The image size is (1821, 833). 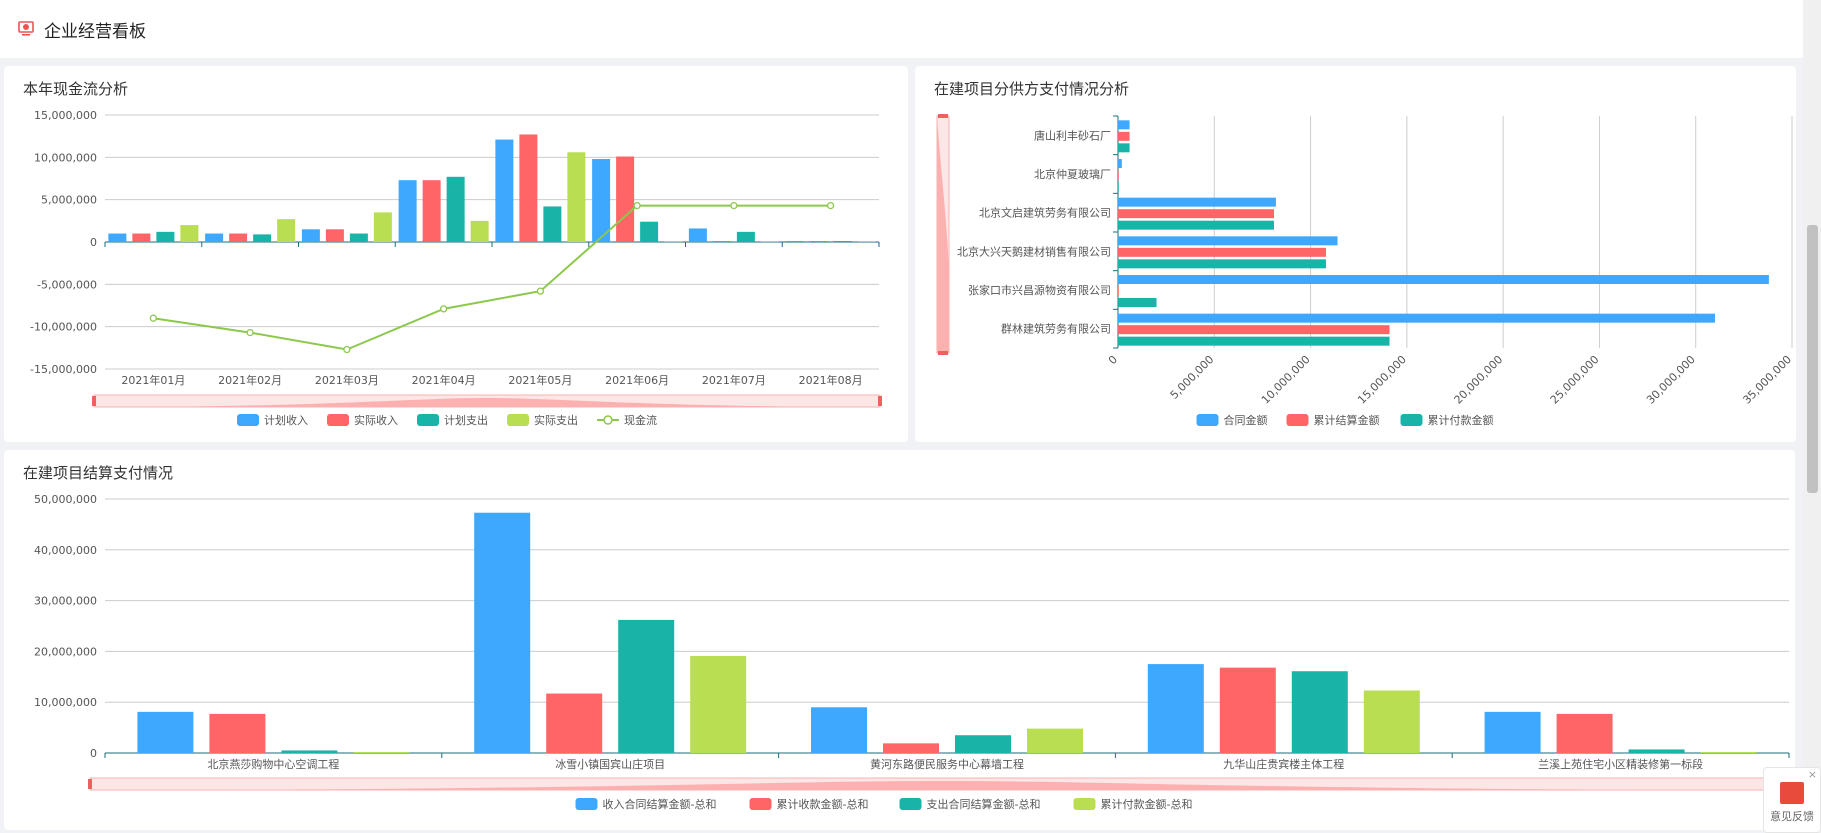 What do you see at coordinates (1347, 420) in the screenshot?
I see `legend-label-1: 累计结算金额` at bounding box center [1347, 420].